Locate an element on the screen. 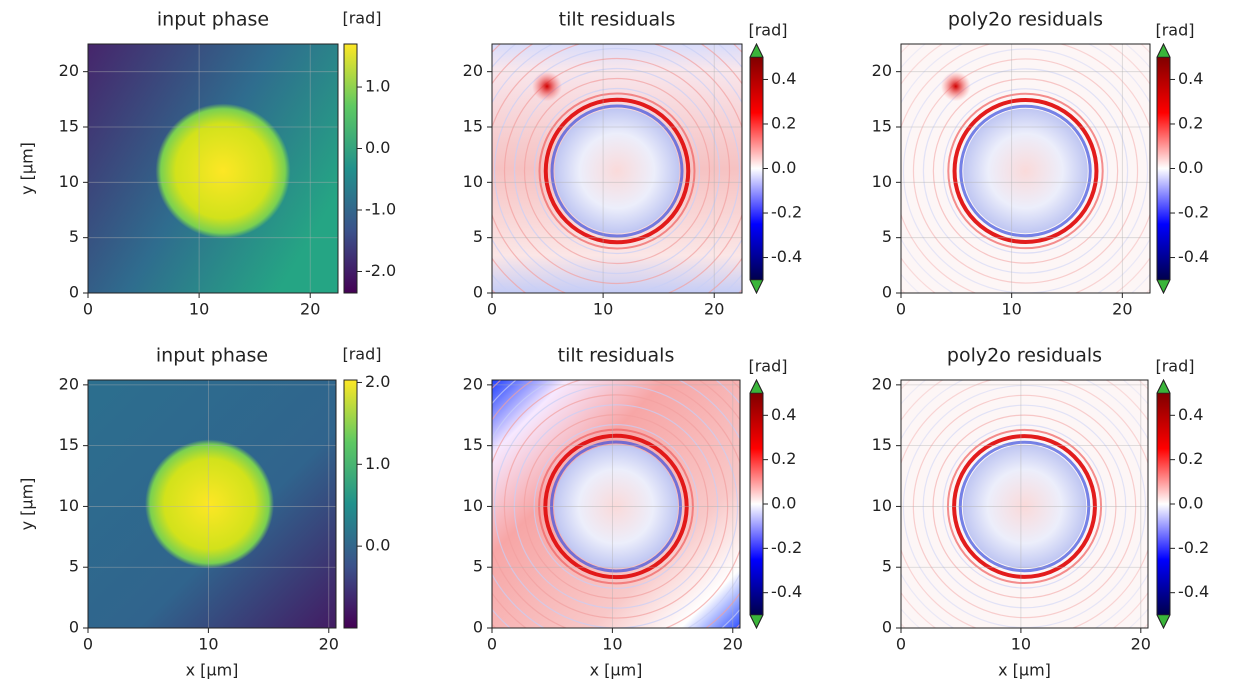 This screenshot has width=1233, height=695. colorbar-tick-label: 1.0 is located at coordinates (377, 86).